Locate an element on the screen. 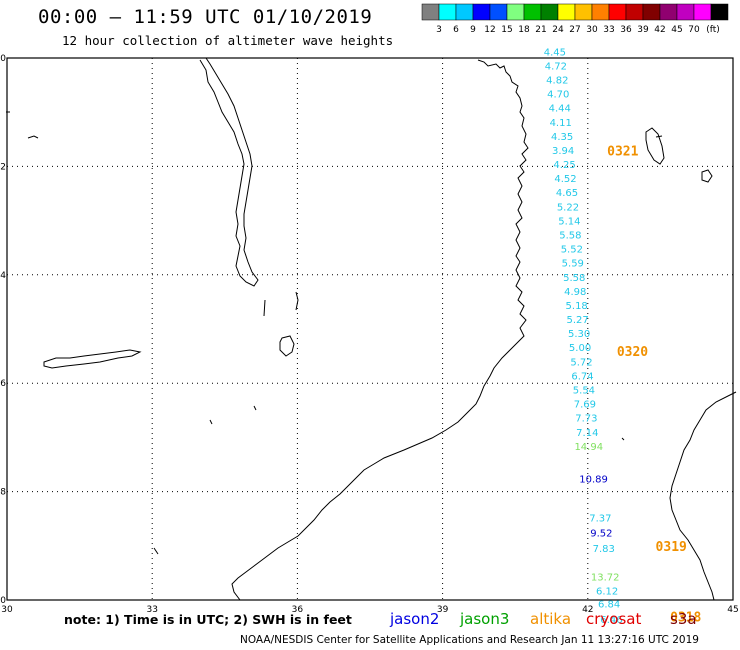  swh-value: 4.65 is located at coordinates (567, 193).